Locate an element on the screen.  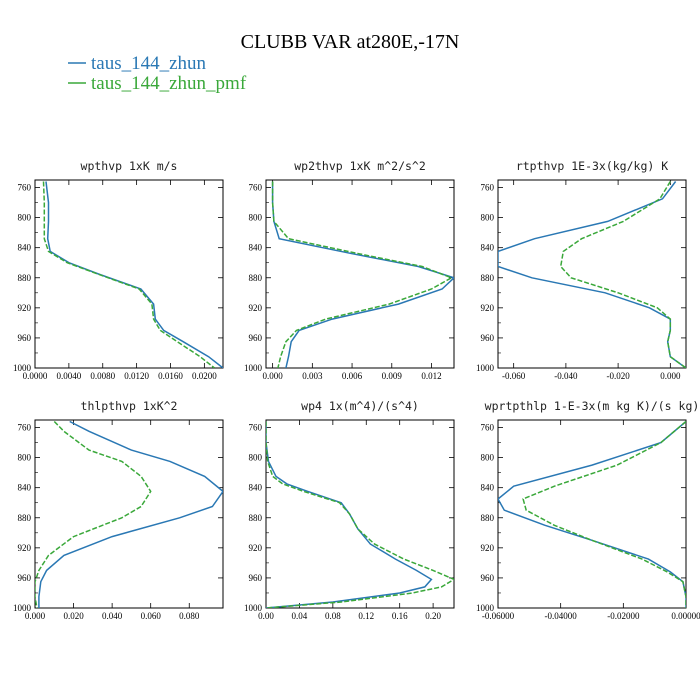
panel-title: thlpthvp 1xK^2 is located at coordinates (129, 406).